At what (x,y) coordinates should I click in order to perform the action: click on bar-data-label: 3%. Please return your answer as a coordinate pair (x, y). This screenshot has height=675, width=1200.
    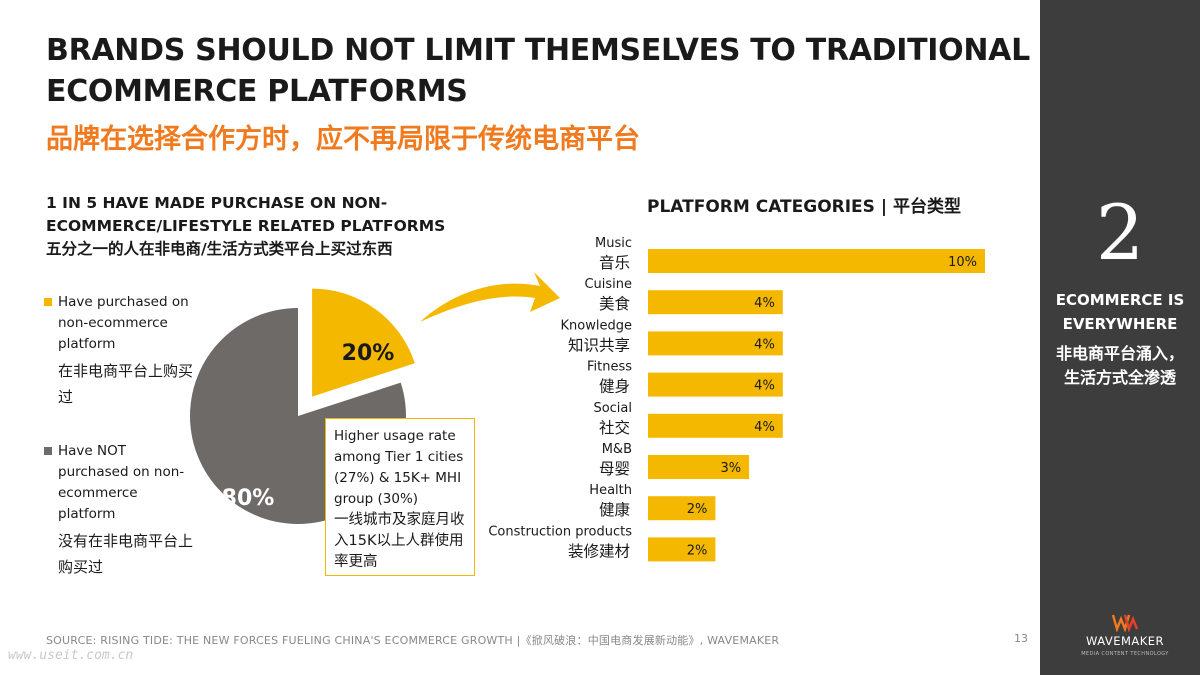
    Looking at the image, I should click on (730, 468).